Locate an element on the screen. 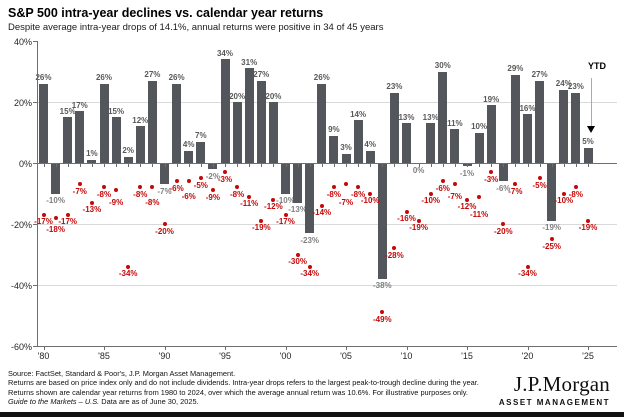  decline-label: -13% is located at coordinates (92, 210).